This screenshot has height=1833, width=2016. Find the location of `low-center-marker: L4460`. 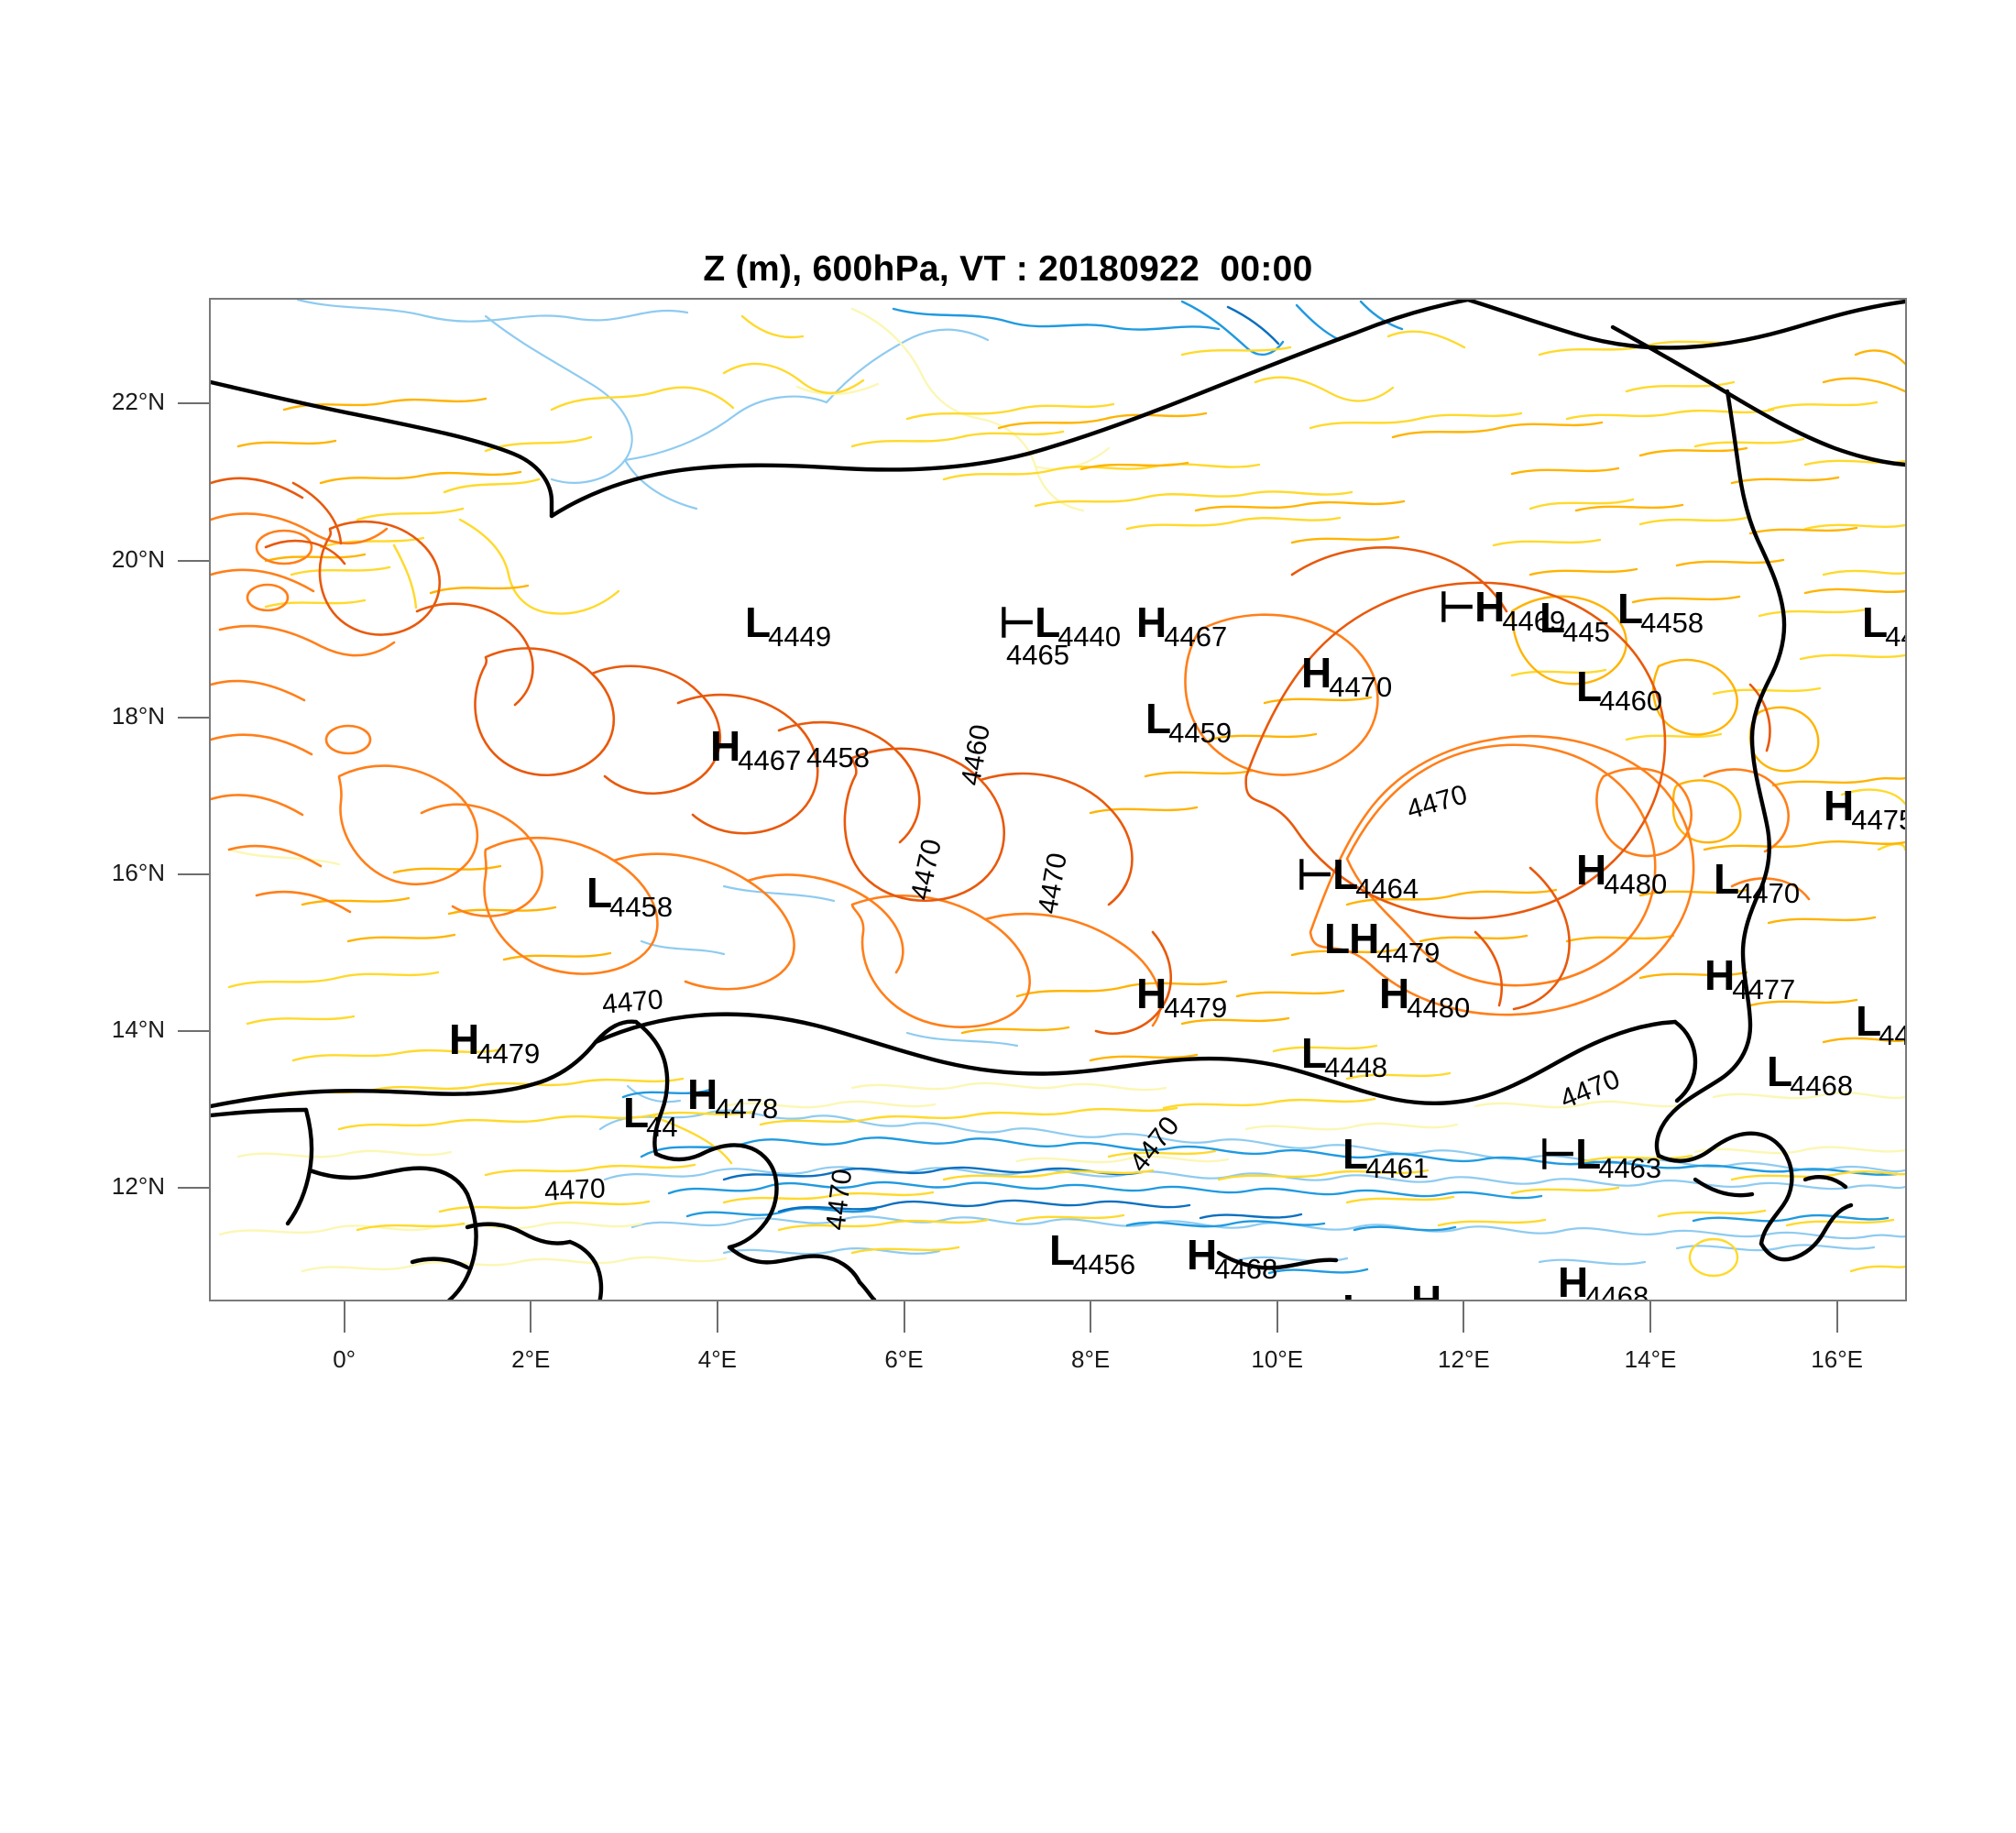

low-center-marker: L4460 is located at coordinates (1619, 690).